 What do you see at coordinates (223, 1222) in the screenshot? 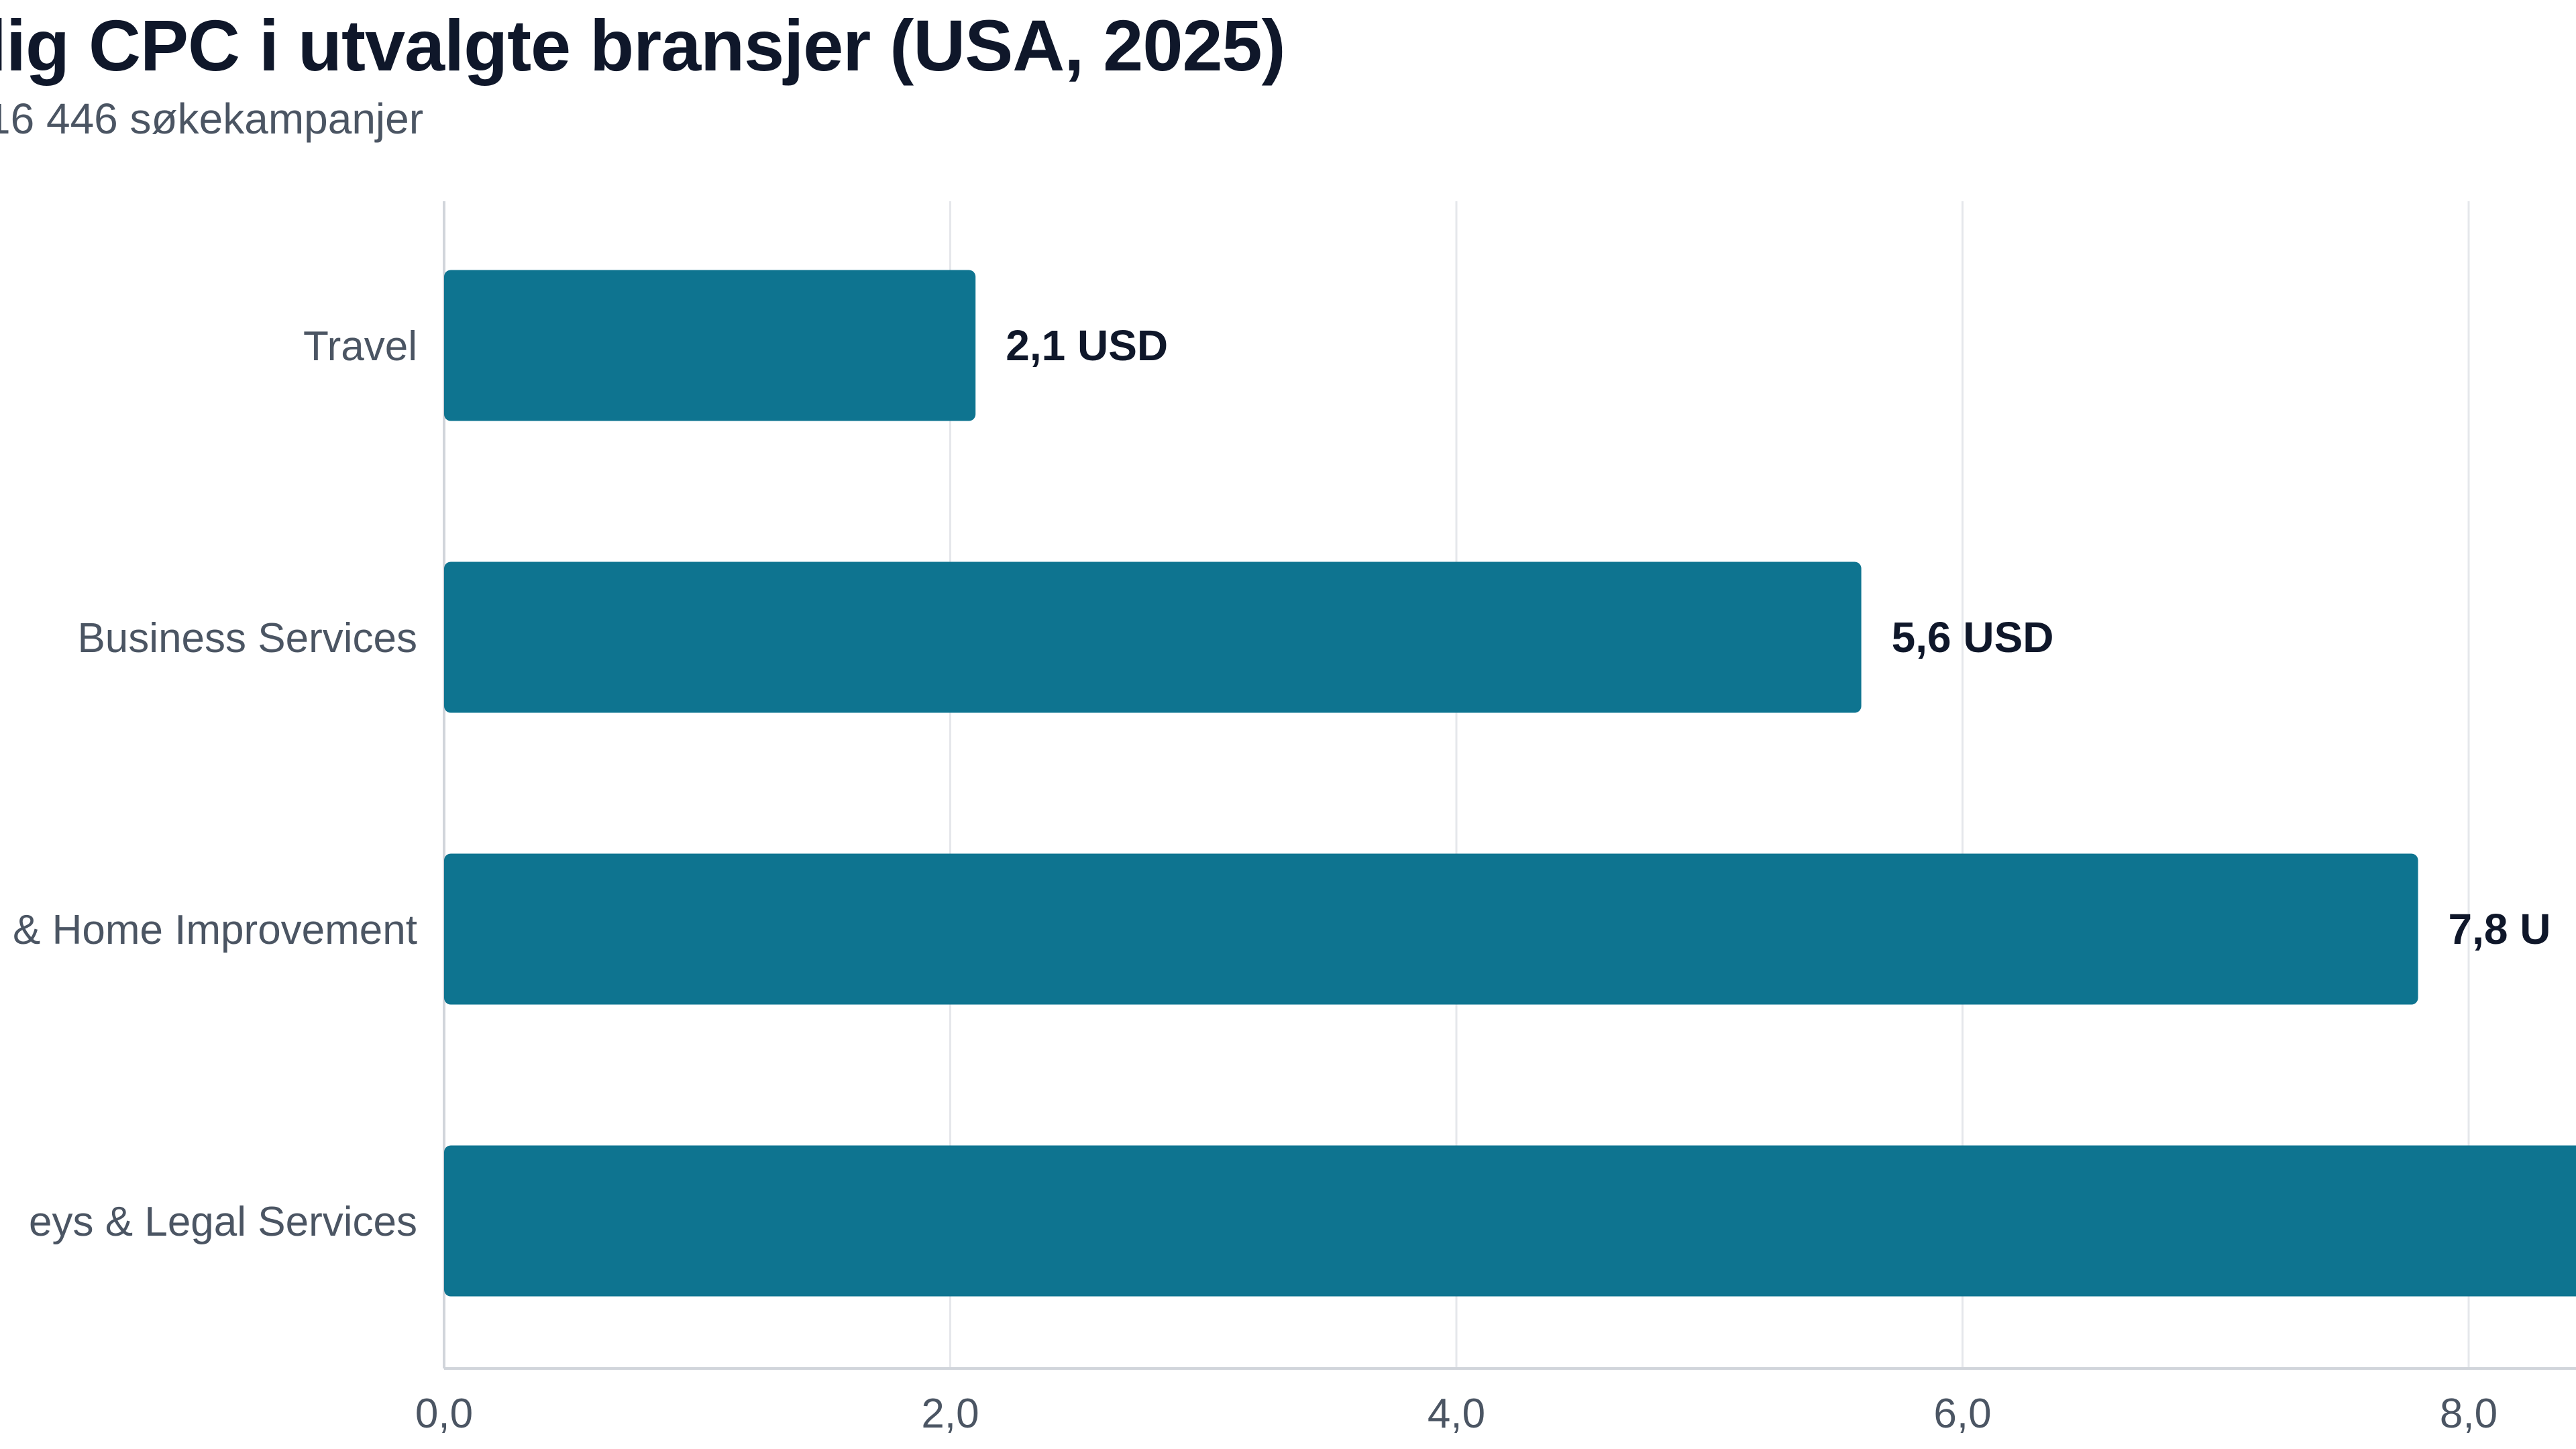
I see `category-label: eys & Legal Services` at bounding box center [223, 1222].